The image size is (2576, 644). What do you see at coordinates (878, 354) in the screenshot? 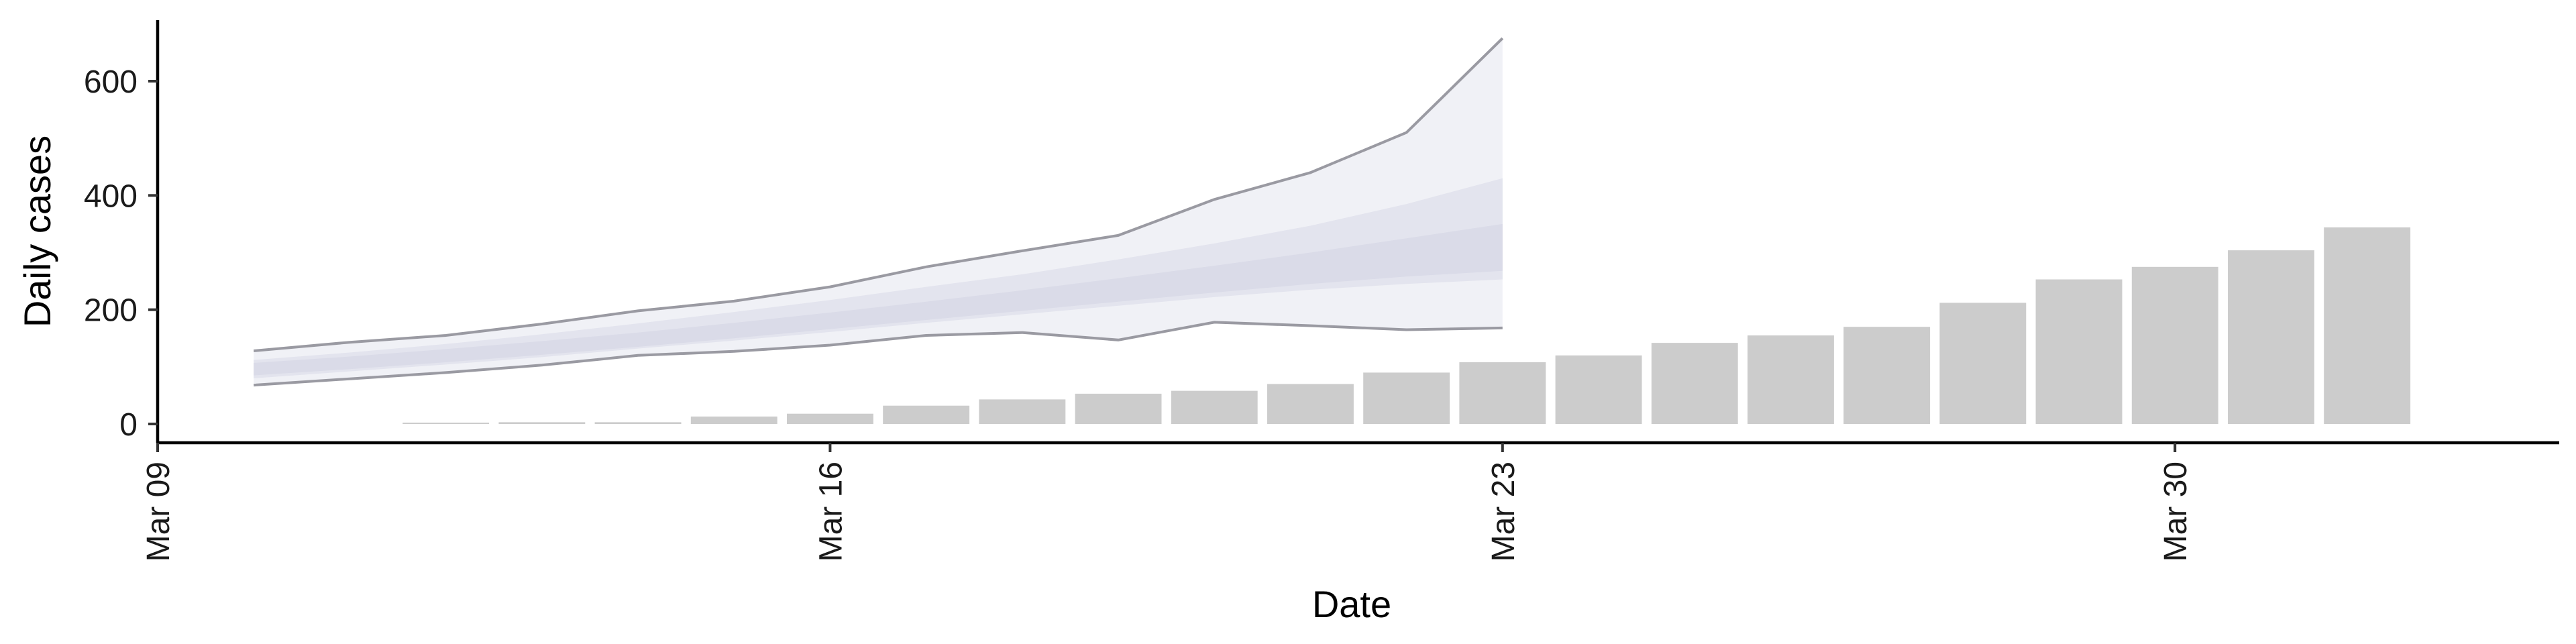
I see `forecast-lower-line` at bounding box center [878, 354].